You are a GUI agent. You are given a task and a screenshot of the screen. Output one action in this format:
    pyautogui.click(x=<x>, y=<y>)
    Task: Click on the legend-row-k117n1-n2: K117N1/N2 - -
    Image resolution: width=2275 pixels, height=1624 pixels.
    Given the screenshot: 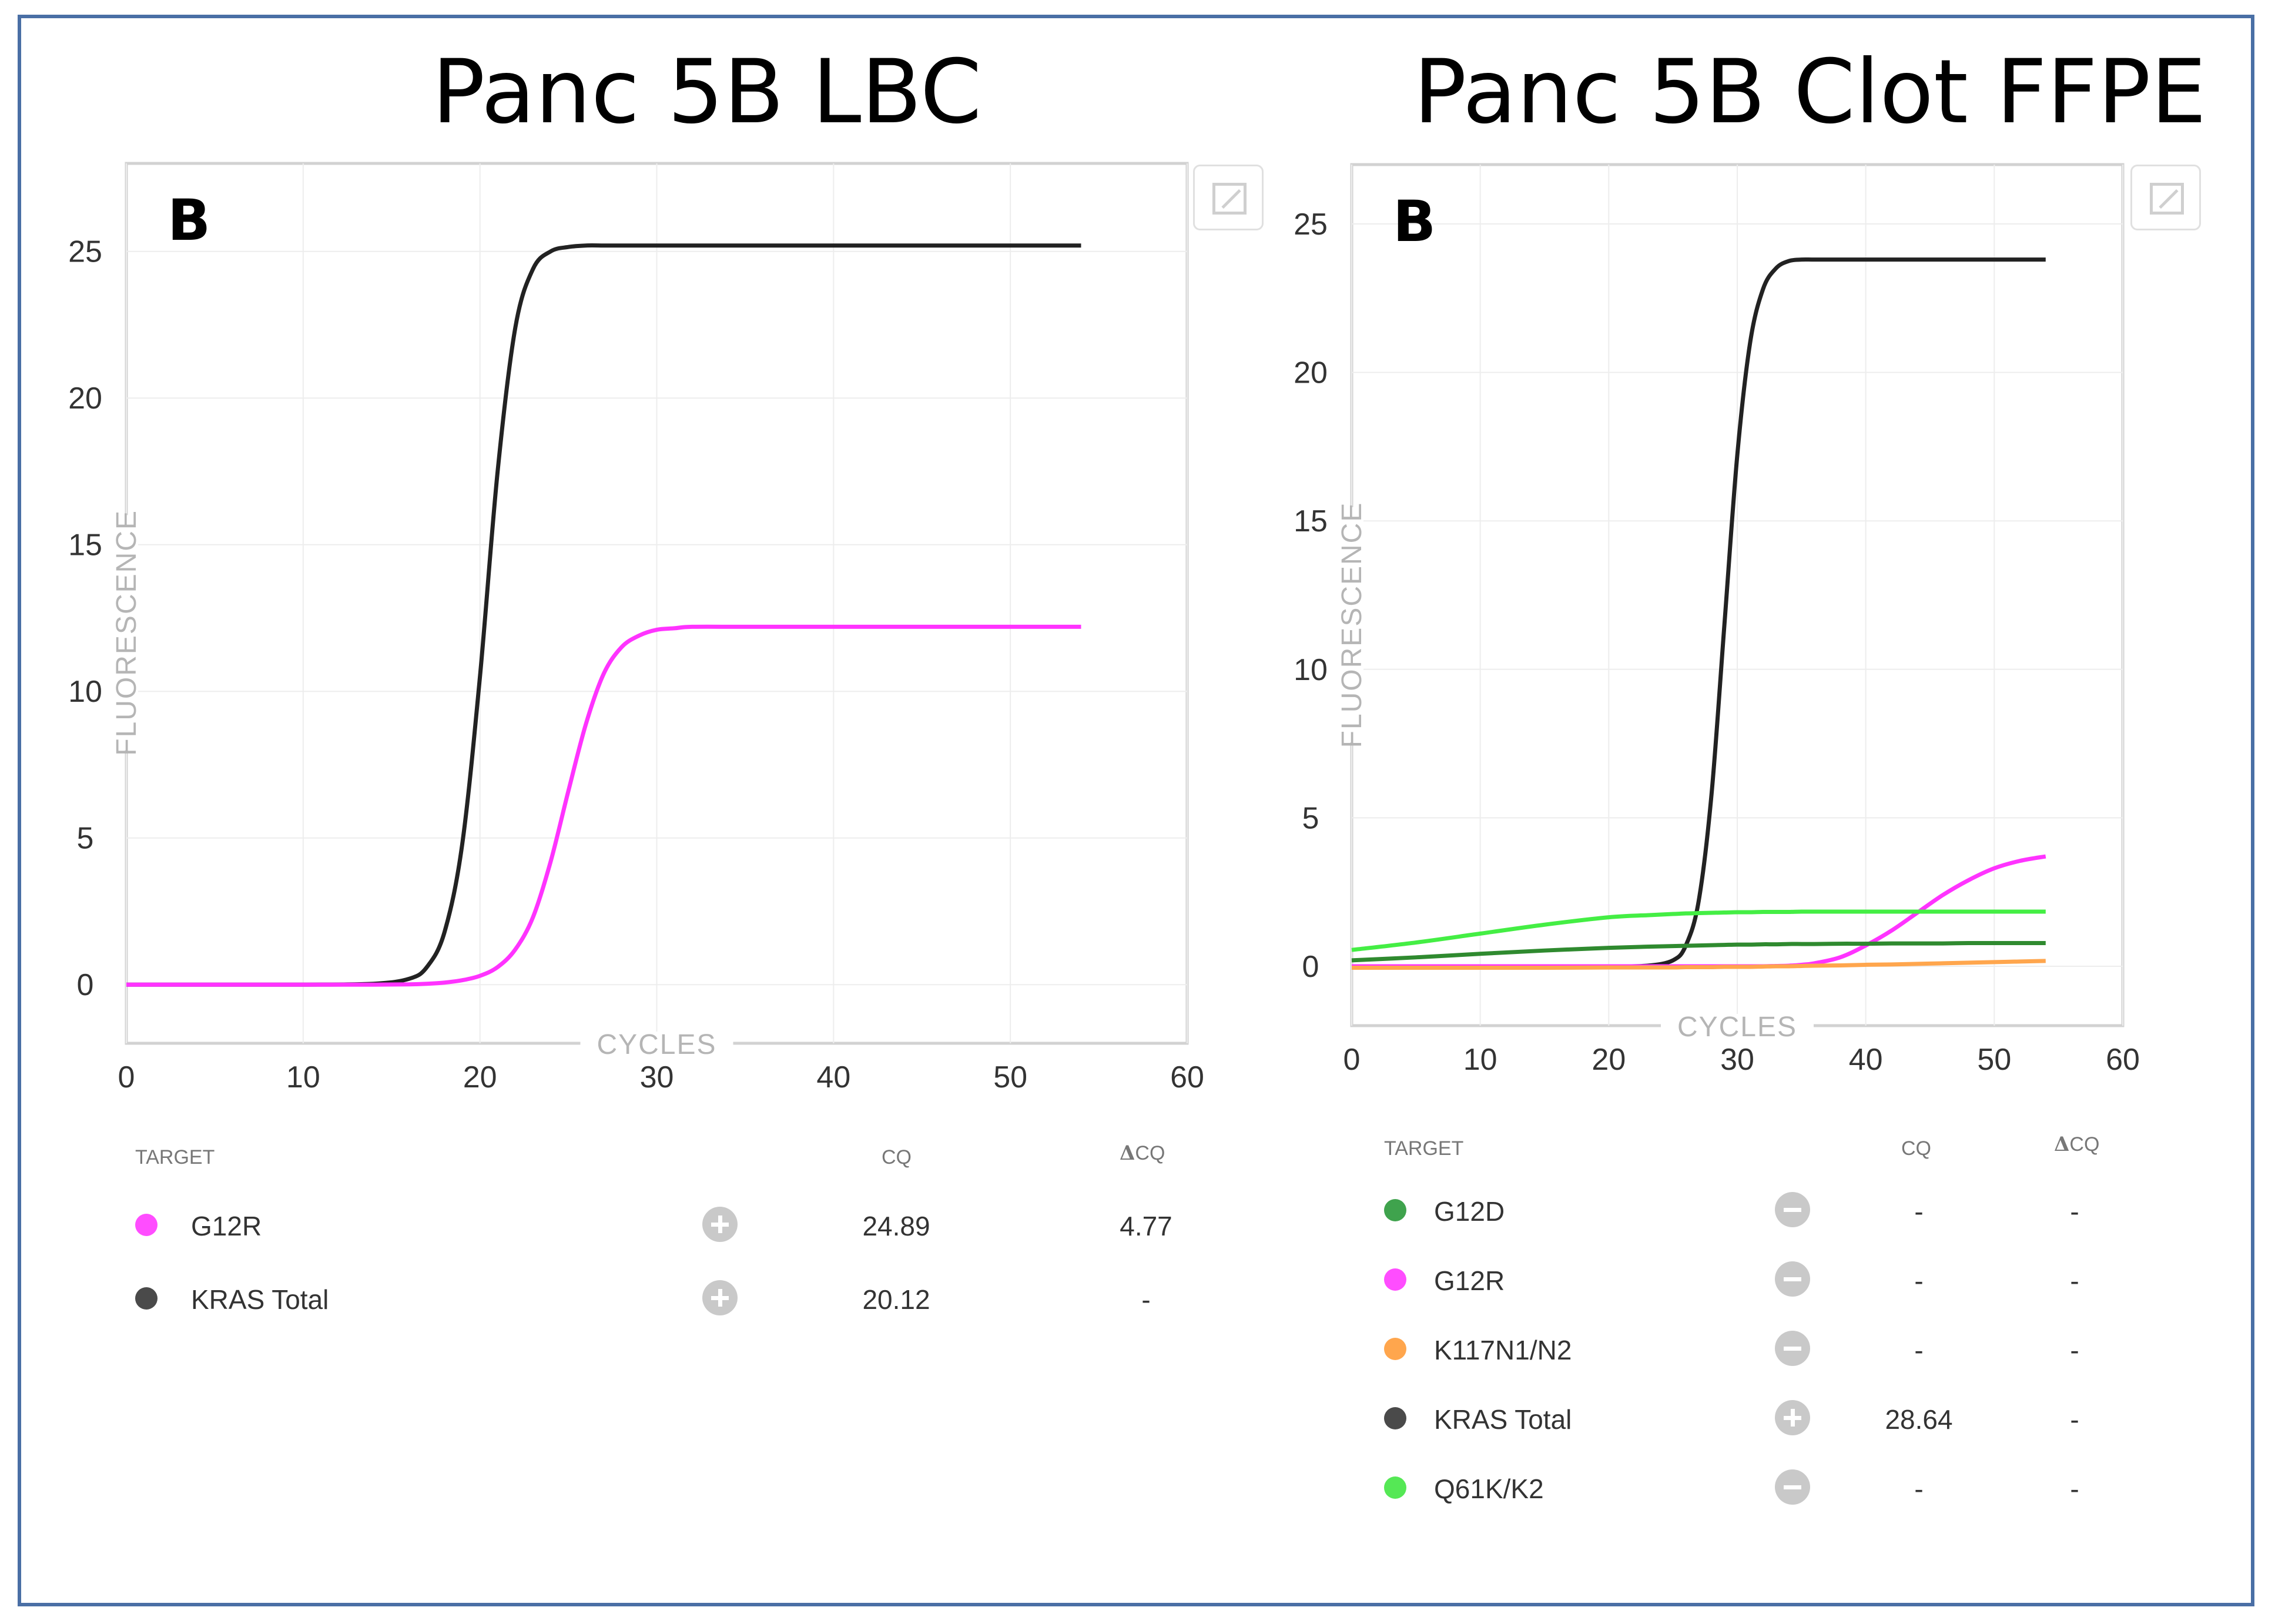 What is the action you would take?
    pyautogui.click(x=1766, y=1349)
    